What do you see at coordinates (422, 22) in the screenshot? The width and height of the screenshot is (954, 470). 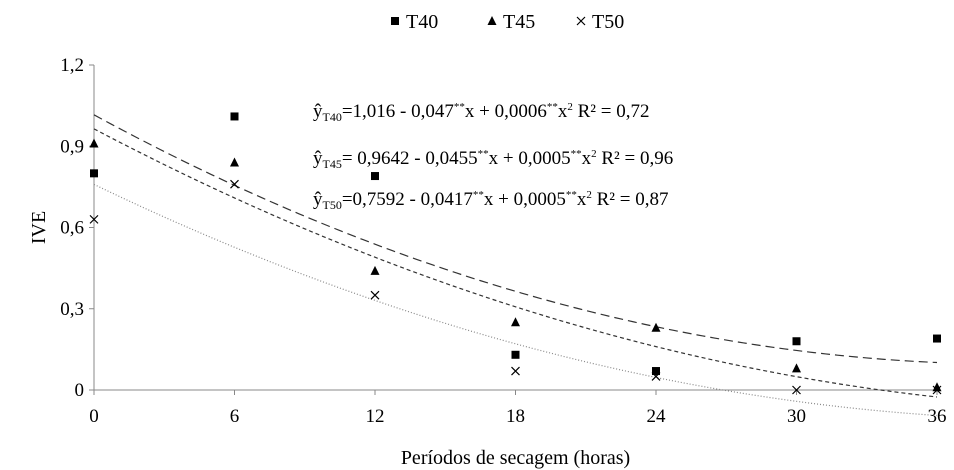 I see `legend-label-t40: T40` at bounding box center [422, 22].